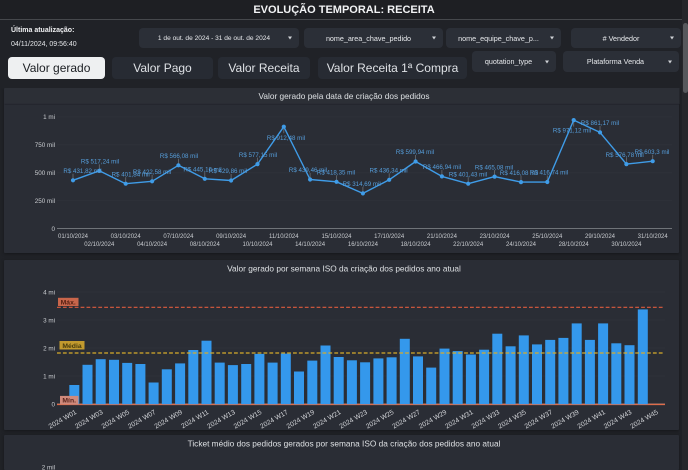  What do you see at coordinates (63, 420) in the screenshot?
I see `svg-text: 2024 W01` at bounding box center [63, 420].